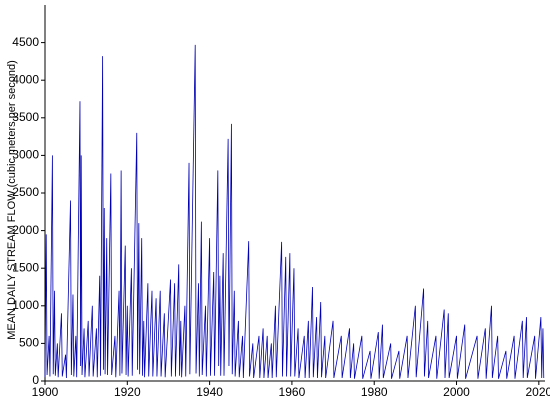 This screenshot has width=550, height=400. Describe the element at coordinates (25, 305) in the screenshot. I see `y-tick-label: 1000` at that location.